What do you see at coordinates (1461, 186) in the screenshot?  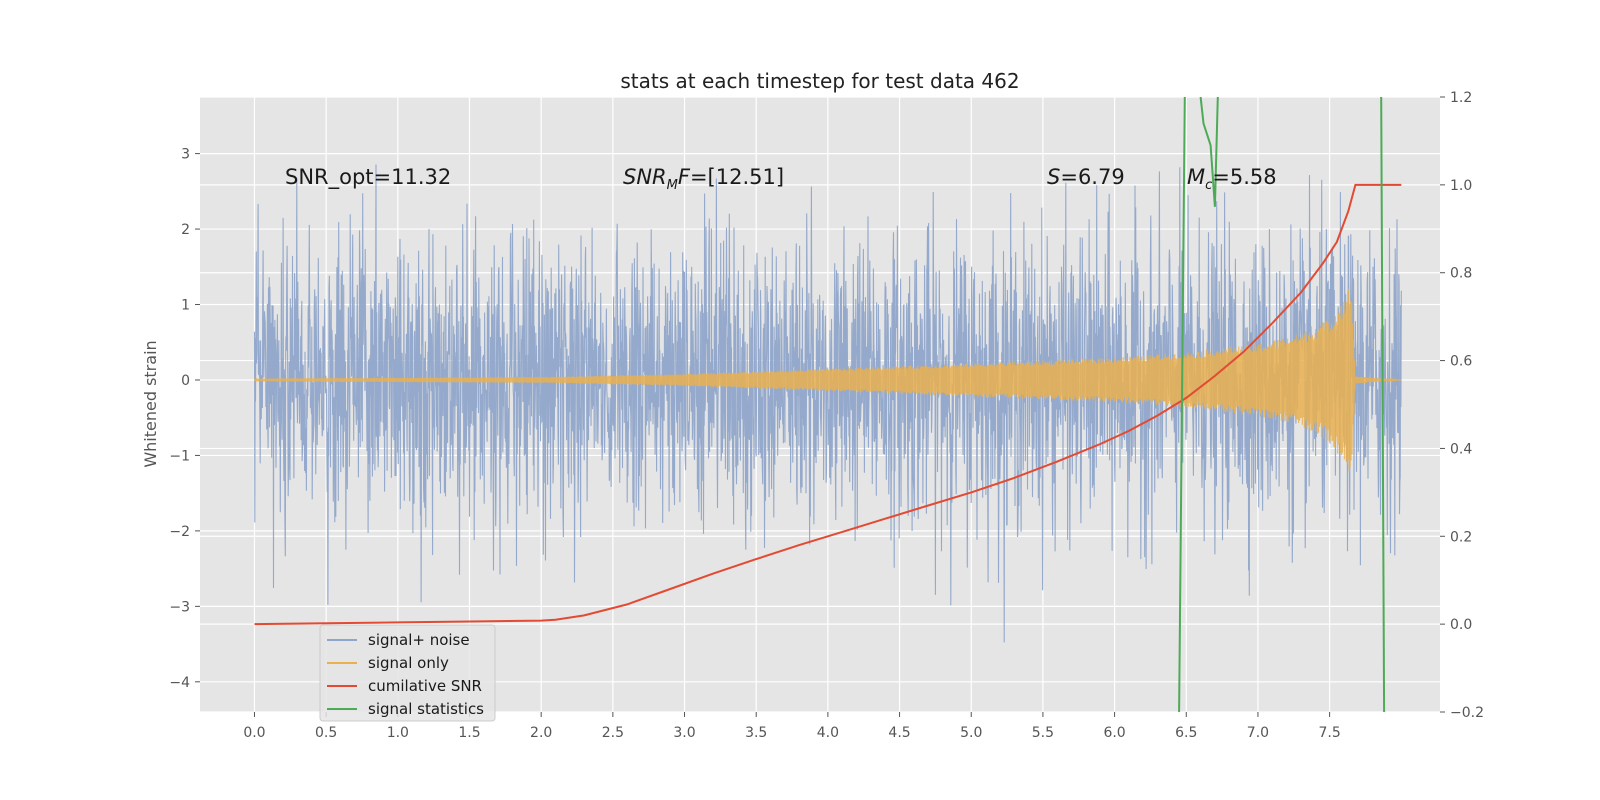 I see `y2-tick-label: 1.0` at bounding box center [1461, 186].